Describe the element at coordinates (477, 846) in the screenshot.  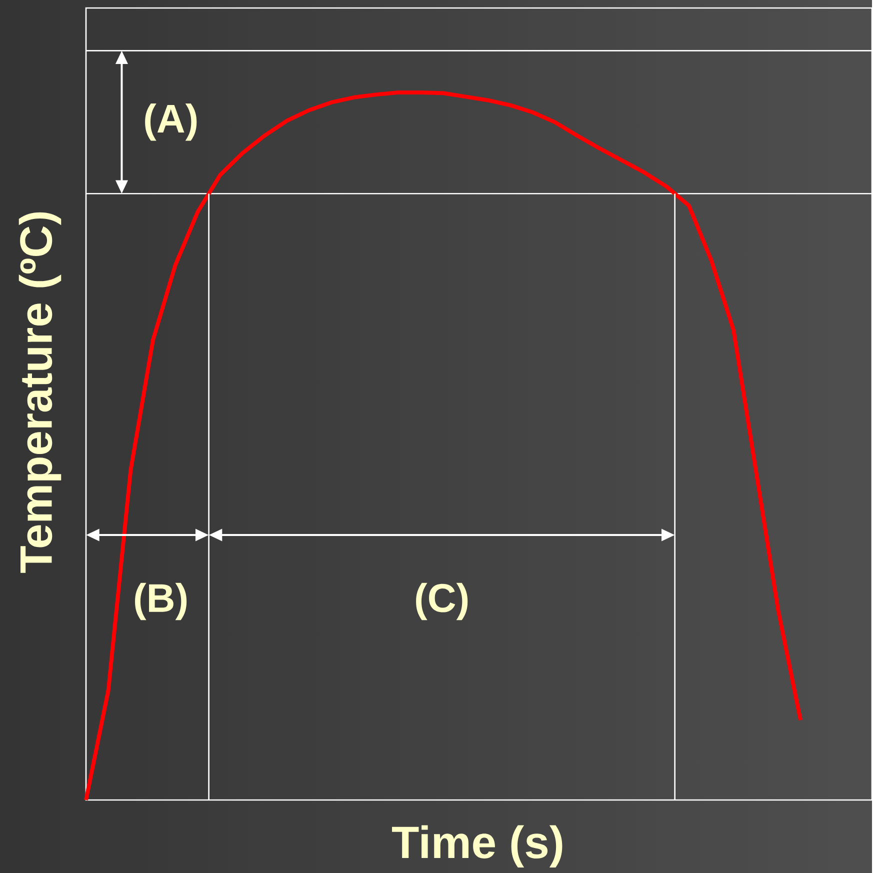
I see `x-axis-title: Time (s)` at that location.